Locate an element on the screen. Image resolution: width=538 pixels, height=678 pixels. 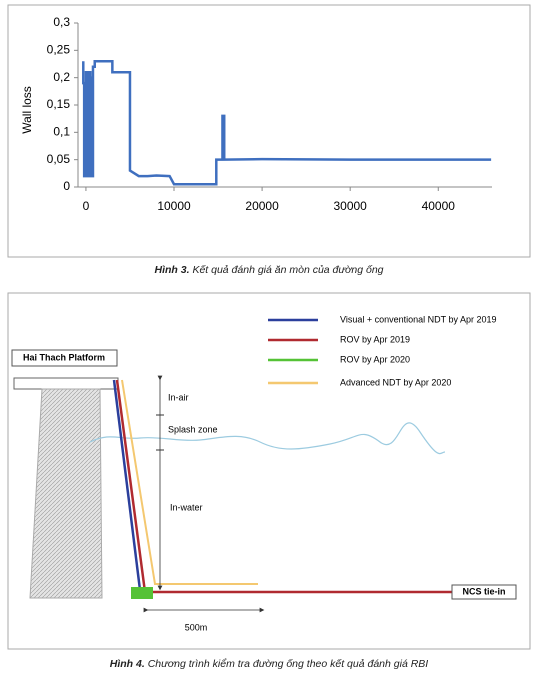
tie-in-label: NCS tie-in is located at coordinates (483, 591).